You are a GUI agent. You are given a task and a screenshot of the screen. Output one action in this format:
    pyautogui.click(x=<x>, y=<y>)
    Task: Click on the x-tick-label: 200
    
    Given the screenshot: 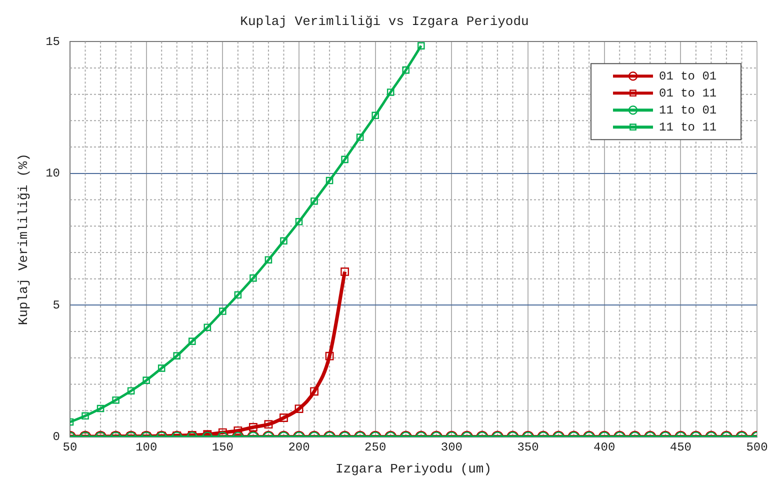 What is the action you would take?
    pyautogui.click(x=299, y=447)
    